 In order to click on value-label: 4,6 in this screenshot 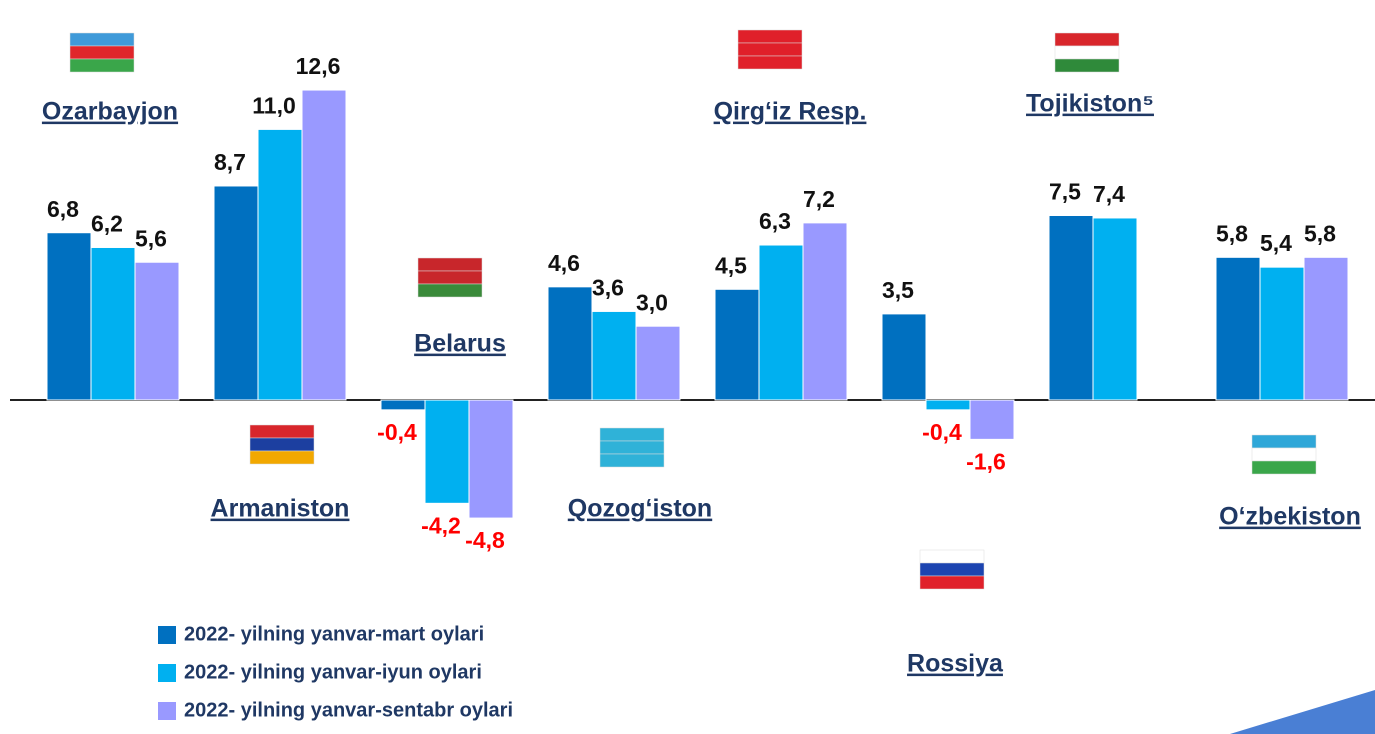, I will do `click(564, 263)`.